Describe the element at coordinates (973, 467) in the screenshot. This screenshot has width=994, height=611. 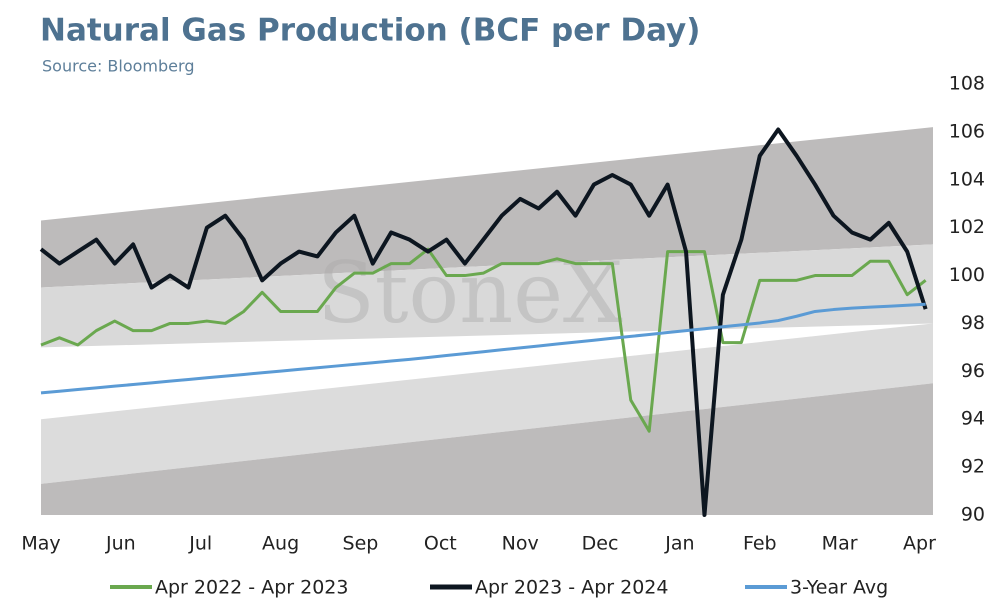
I see `y-tick-label: 92` at that location.